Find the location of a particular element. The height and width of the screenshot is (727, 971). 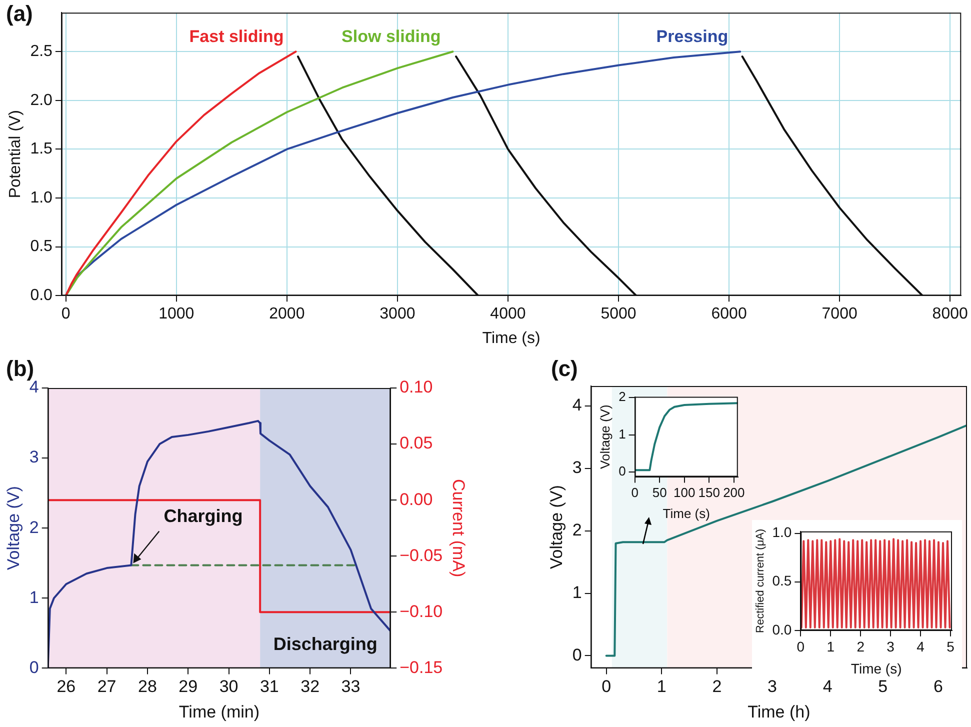

y-tick-label: 2.0 is located at coordinates (41, 100).